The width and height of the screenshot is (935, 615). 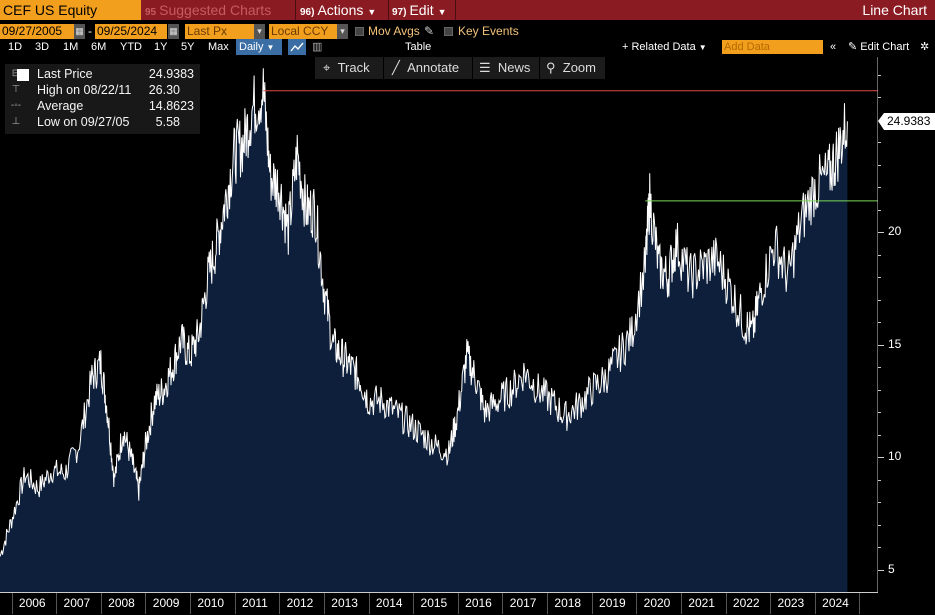 What do you see at coordinates (394, 31) in the screenshot?
I see `mov-avgs-label: Mov Avgs` at bounding box center [394, 31].